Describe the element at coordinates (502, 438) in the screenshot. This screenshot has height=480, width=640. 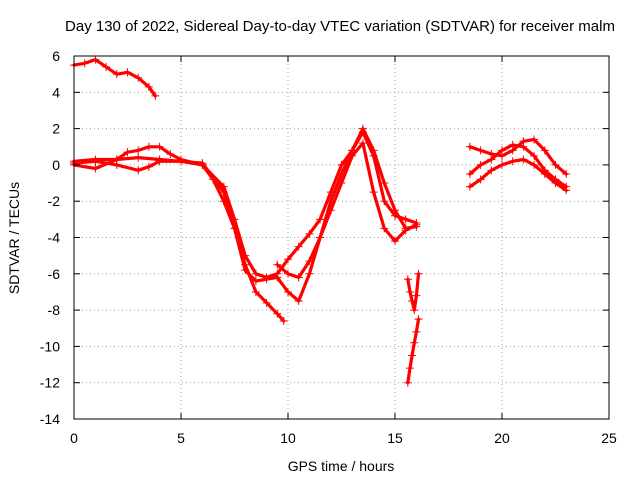
I see `x-tick-label: 20` at that location.